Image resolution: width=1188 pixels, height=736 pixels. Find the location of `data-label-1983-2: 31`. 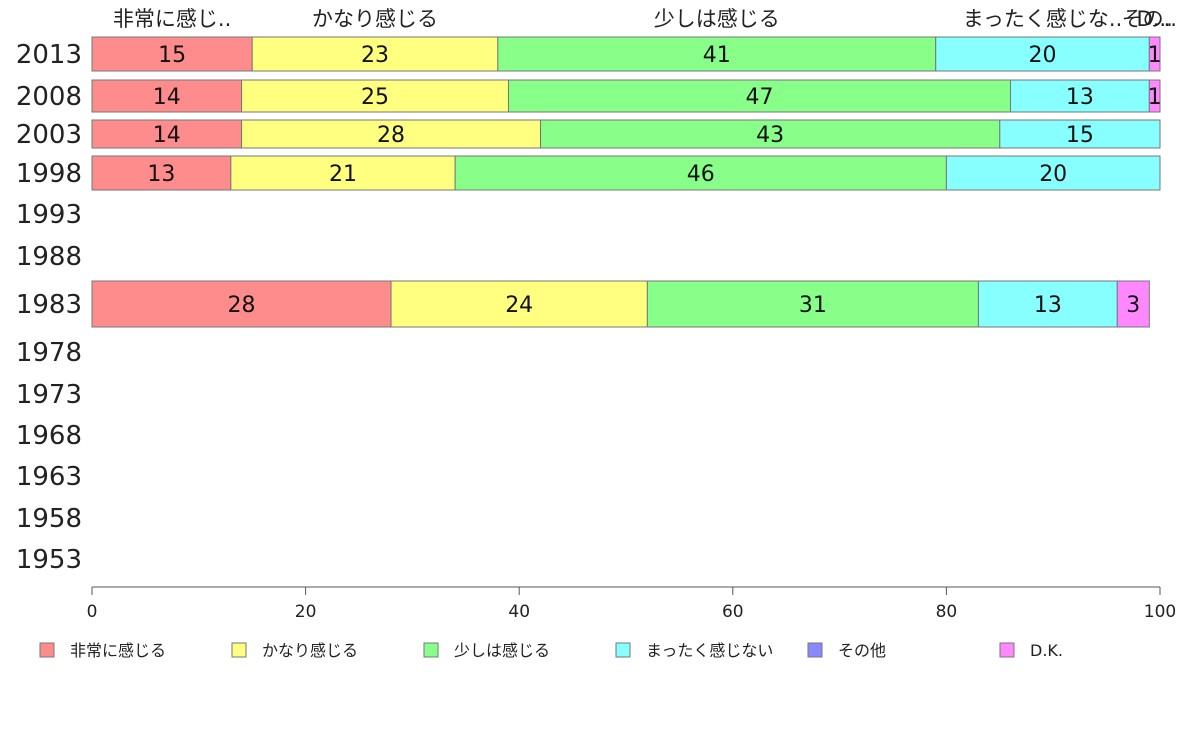

data-label-1983-2: 31 is located at coordinates (813, 305).